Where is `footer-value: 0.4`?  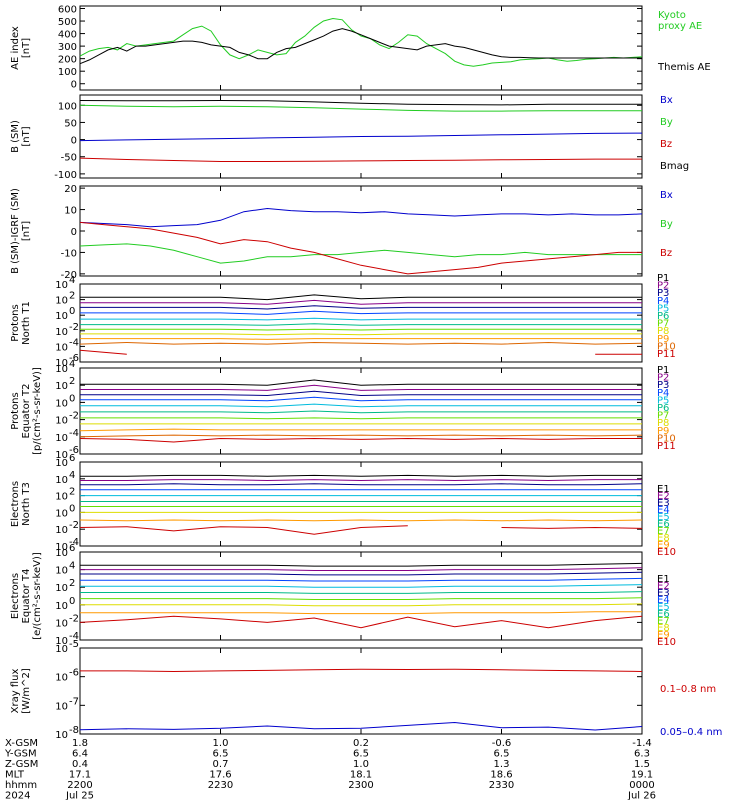 footer-value: 0.4 is located at coordinates (80, 764).